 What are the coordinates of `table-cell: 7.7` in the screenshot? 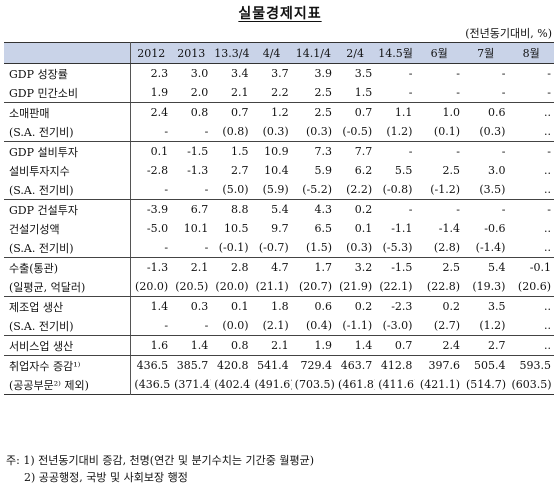 It's located at (363, 151).